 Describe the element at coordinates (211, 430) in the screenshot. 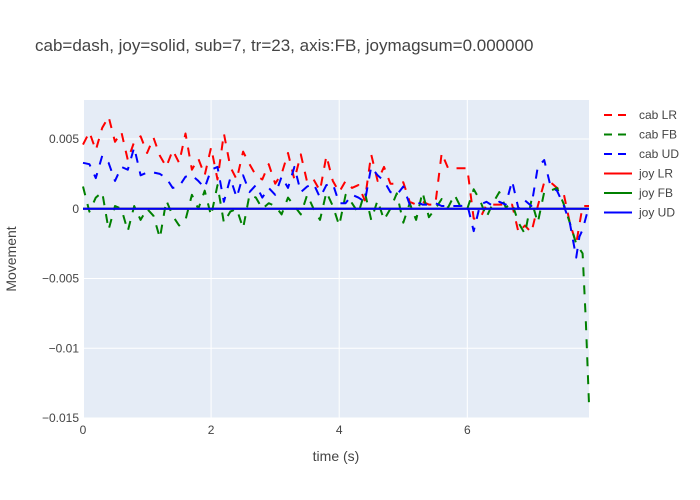

I see `x-tick-label: 2` at that location.